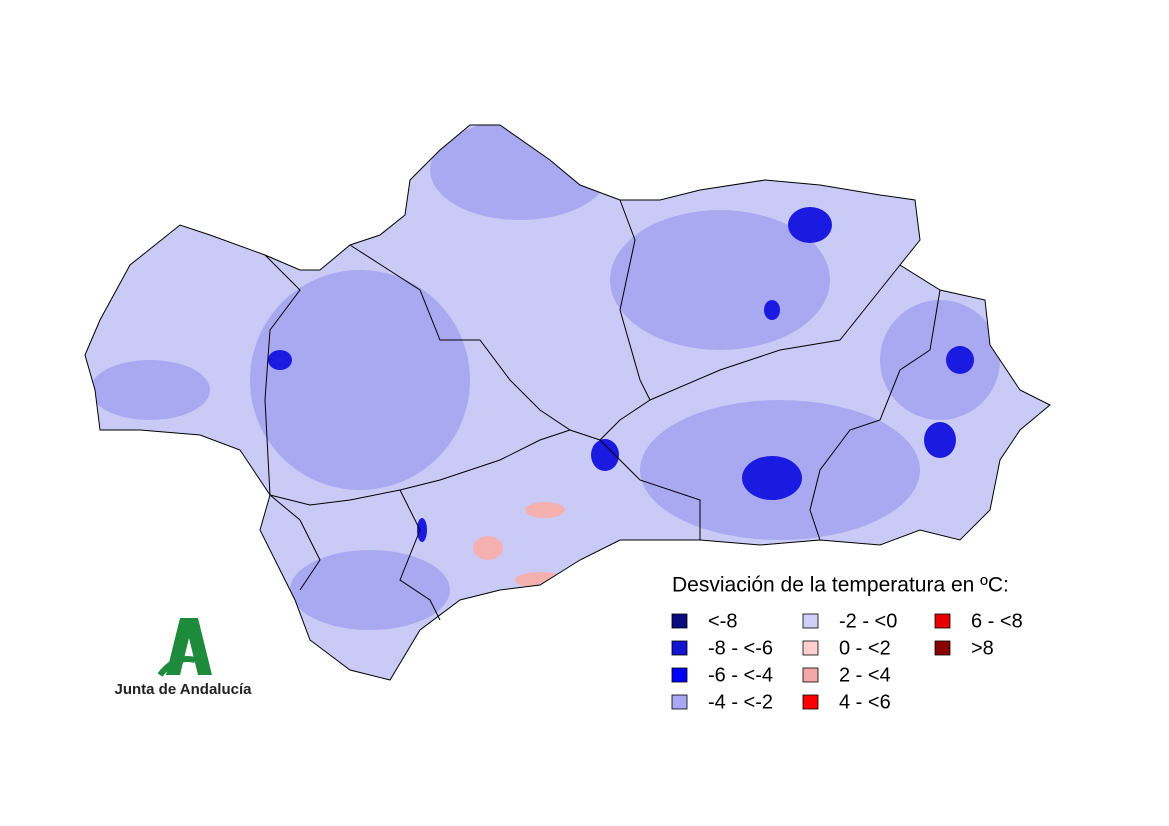  I want to click on logo: Junta de Andalucía, so click(184, 658).